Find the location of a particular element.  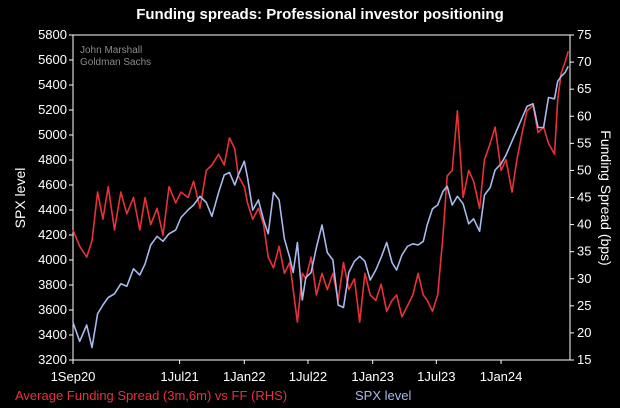

x-tick-label: 1Jul22 is located at coordinates (308, 376).